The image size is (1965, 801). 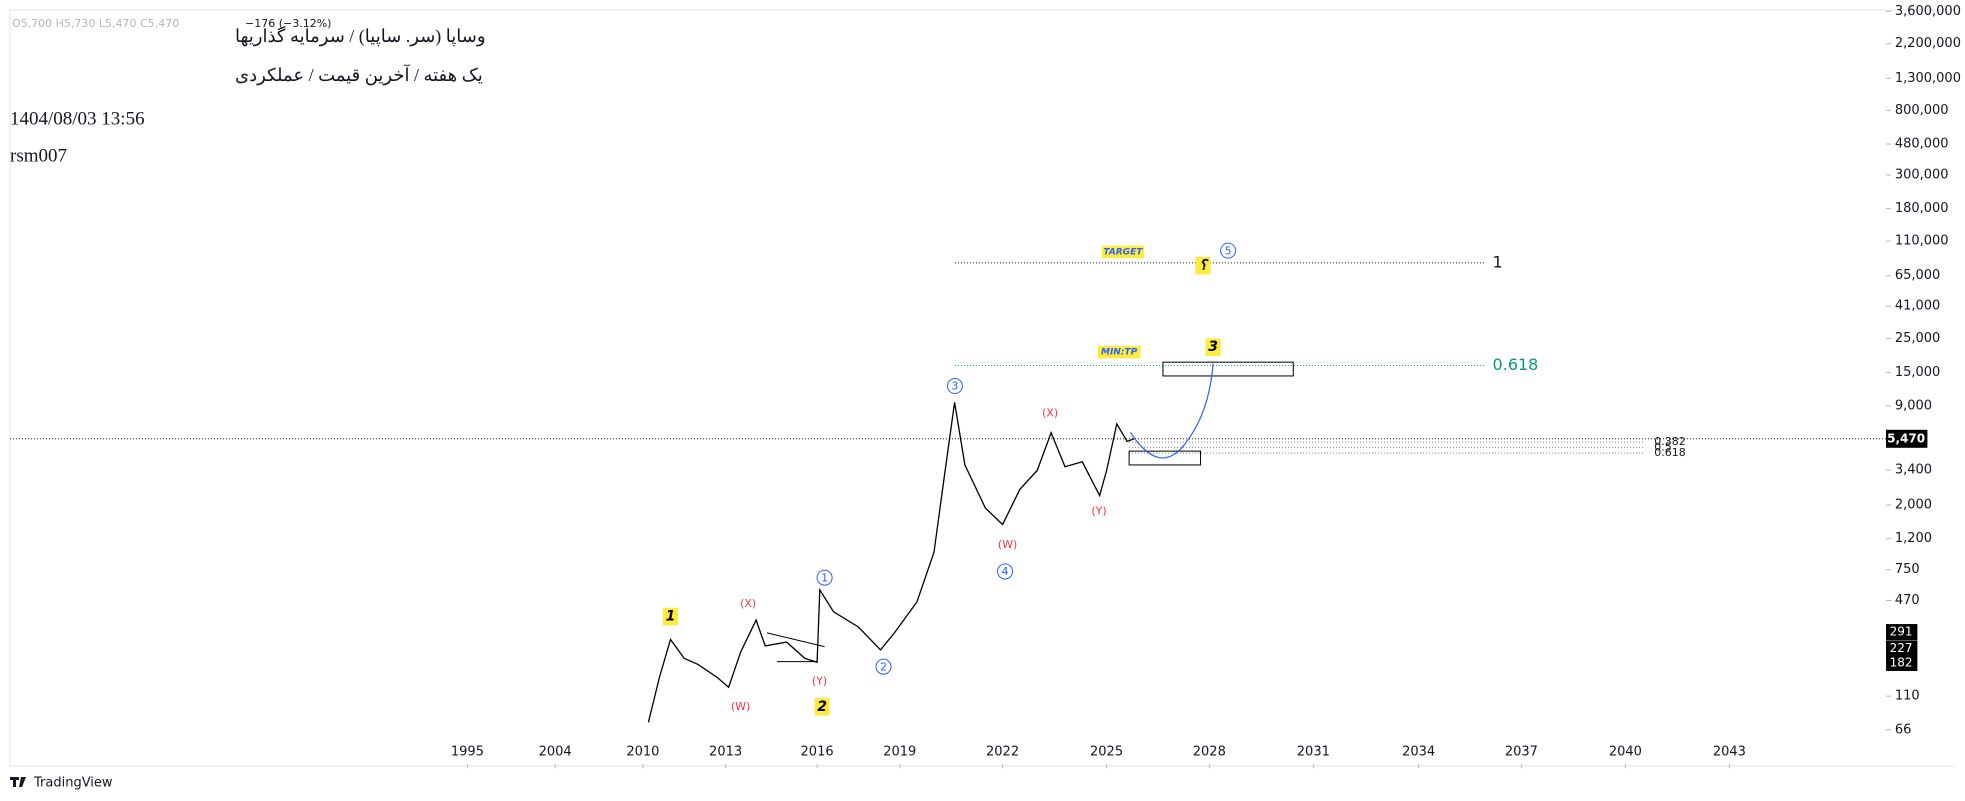 I want to click on y-tick-label: 1,200, so click(x=1913, y=538).